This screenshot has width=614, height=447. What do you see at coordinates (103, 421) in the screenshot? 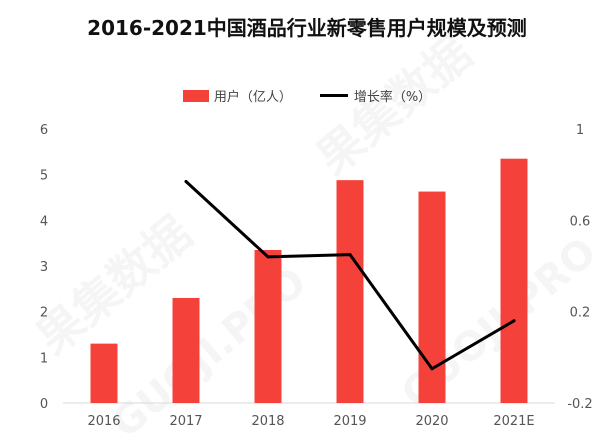
I see `x-tick-label: 2016` at bounding box center [103, 421].